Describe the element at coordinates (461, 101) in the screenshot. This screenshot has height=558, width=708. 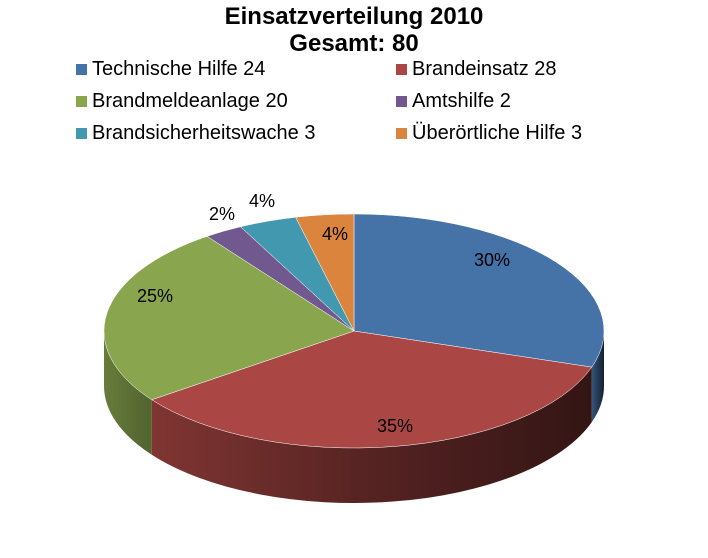
I see `legend-label: Amtshilfe 2` at that location.